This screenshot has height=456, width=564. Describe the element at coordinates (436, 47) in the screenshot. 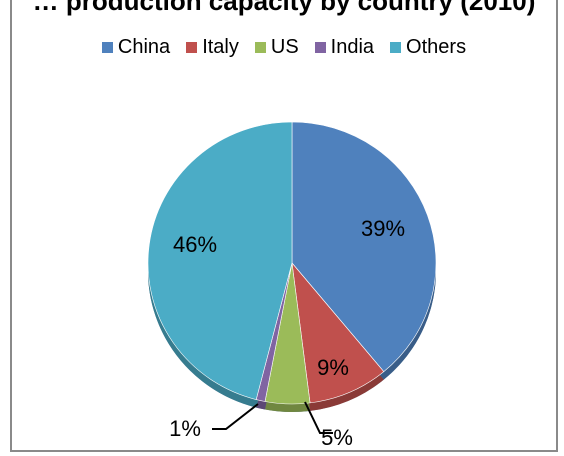

I see `legend-label: Others` at that location.